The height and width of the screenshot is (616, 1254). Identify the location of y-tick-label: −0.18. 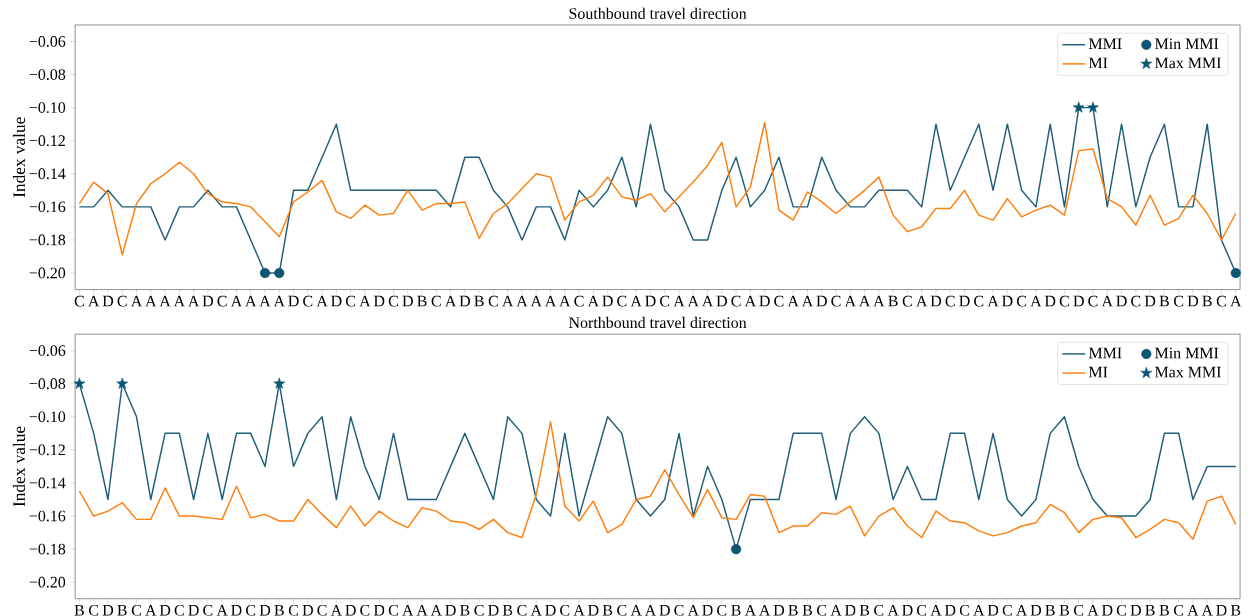
(47, 549).